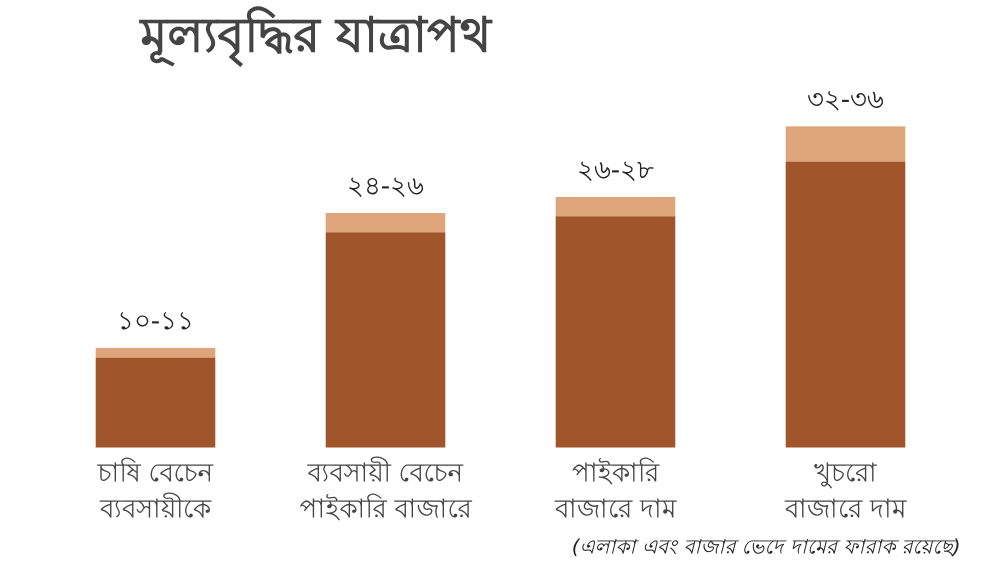 This screenshot has height=563, width=1000. I want to click on x-tick-label: পাইকারি বাজারে দাম, so click(616, 491).